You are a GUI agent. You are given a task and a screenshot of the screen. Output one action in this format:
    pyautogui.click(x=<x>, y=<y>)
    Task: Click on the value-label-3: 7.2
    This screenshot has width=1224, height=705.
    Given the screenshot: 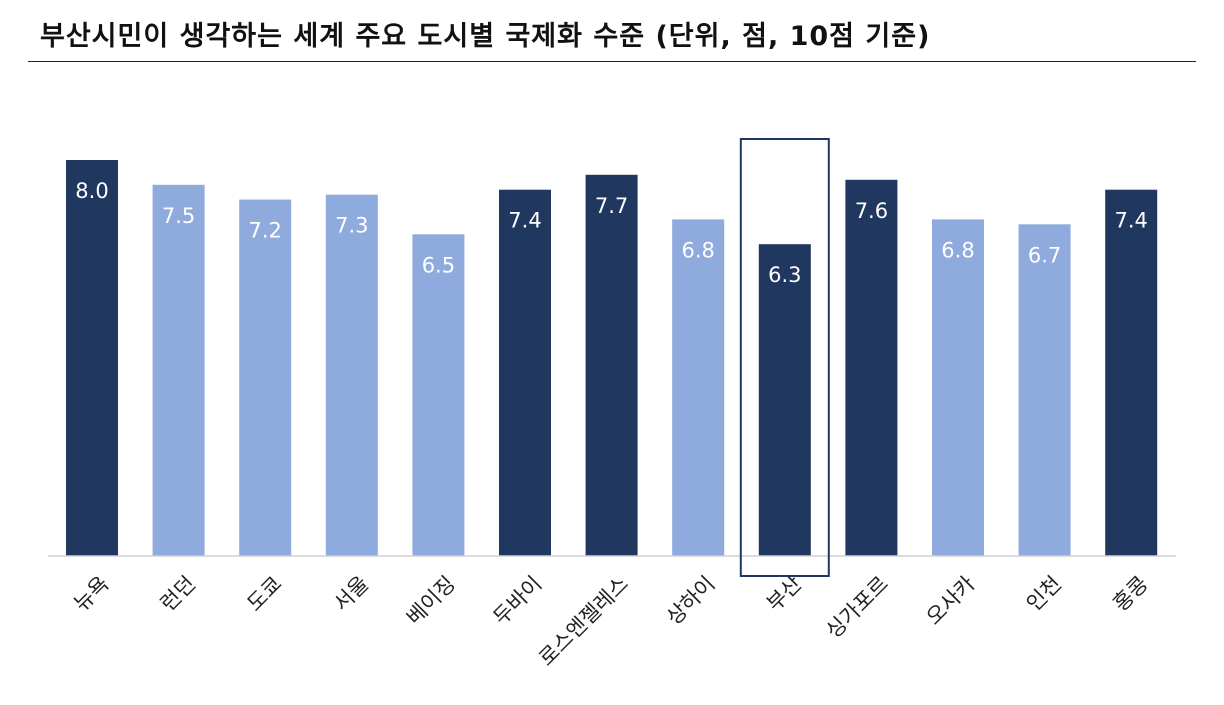 What is the action you would take?
    pyautogui.click(x=264, y=231)
    